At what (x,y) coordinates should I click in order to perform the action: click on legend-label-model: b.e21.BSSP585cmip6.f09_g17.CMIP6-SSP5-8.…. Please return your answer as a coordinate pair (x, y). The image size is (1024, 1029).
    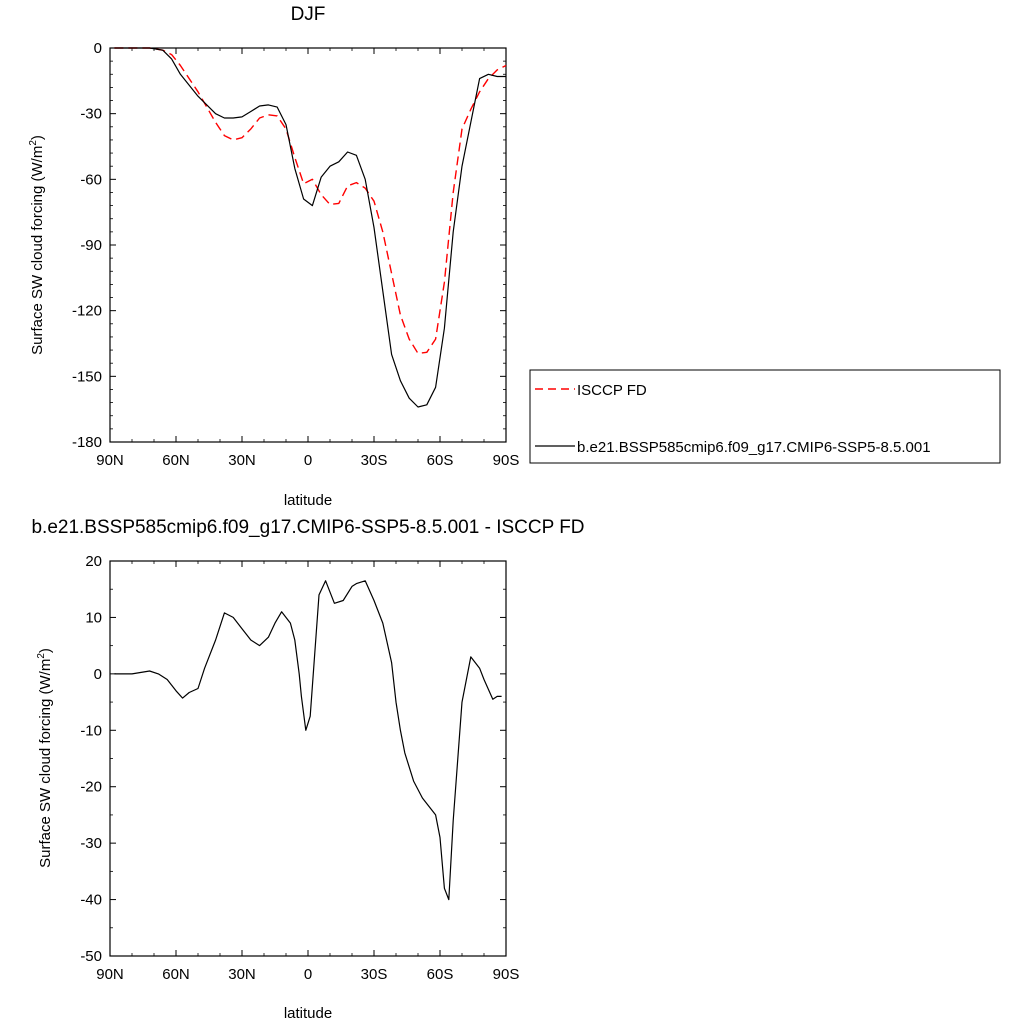
    Looking at the image, I should click on (754, 447).